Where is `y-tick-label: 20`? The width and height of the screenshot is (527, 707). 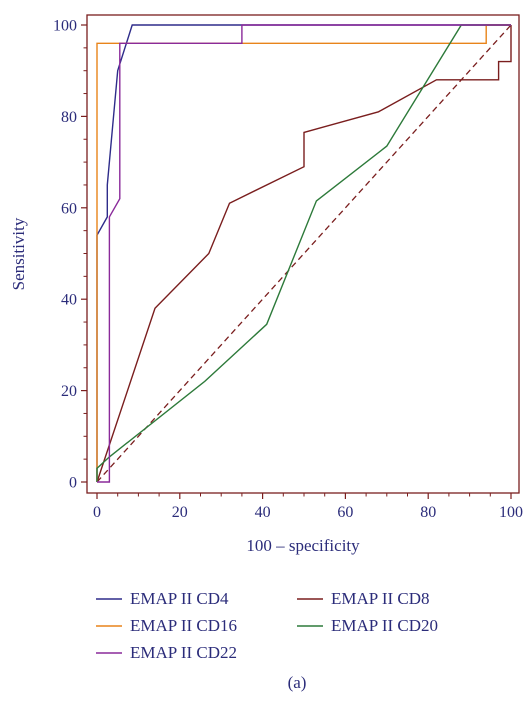 y-tick-label: 20 is located at coordinates (69, 391).